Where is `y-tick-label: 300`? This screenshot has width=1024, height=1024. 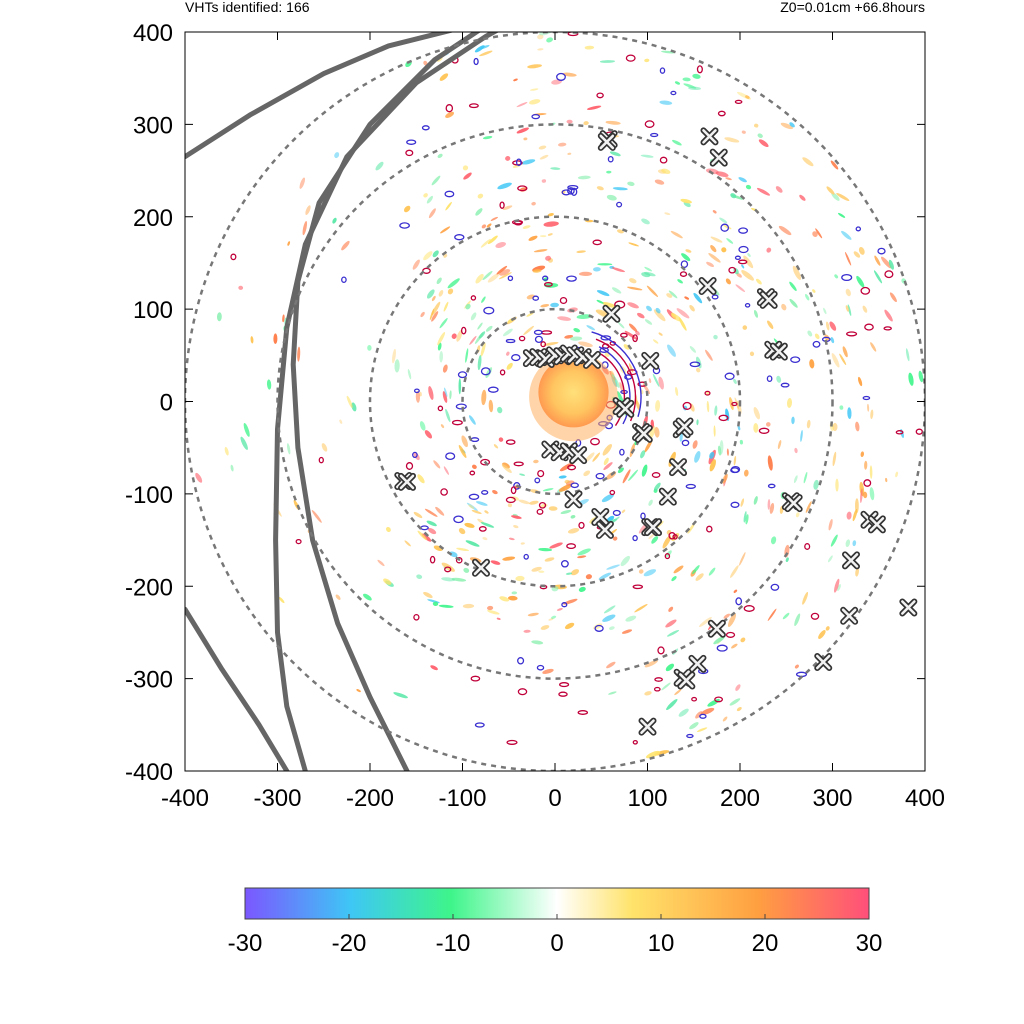
y-tick-label: 300 is located at coordinates (153, 125).